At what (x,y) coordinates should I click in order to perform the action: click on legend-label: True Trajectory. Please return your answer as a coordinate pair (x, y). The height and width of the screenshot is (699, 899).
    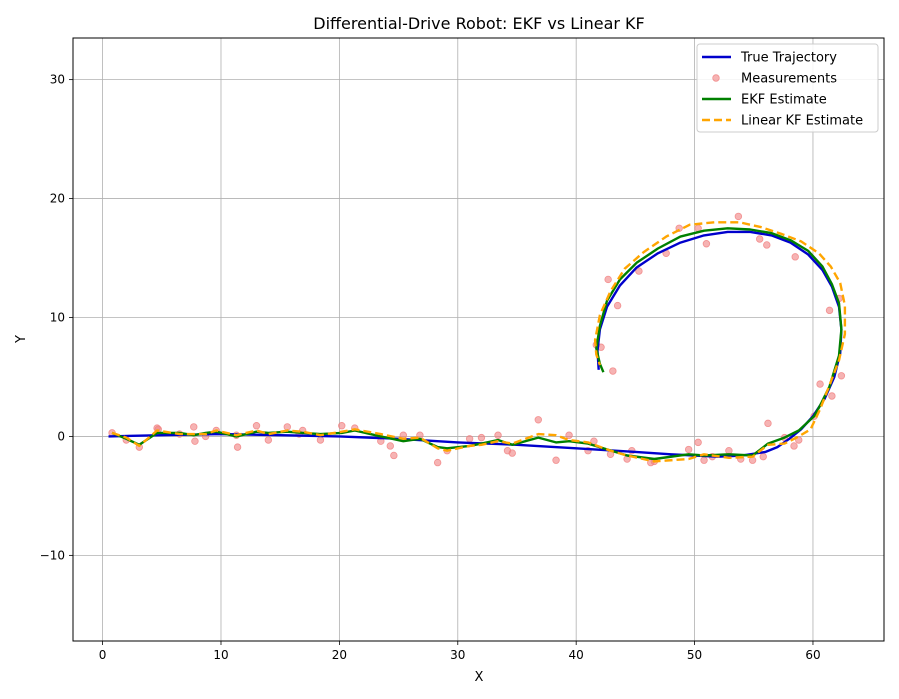
    Looking at the image, I should click on (788, 58).